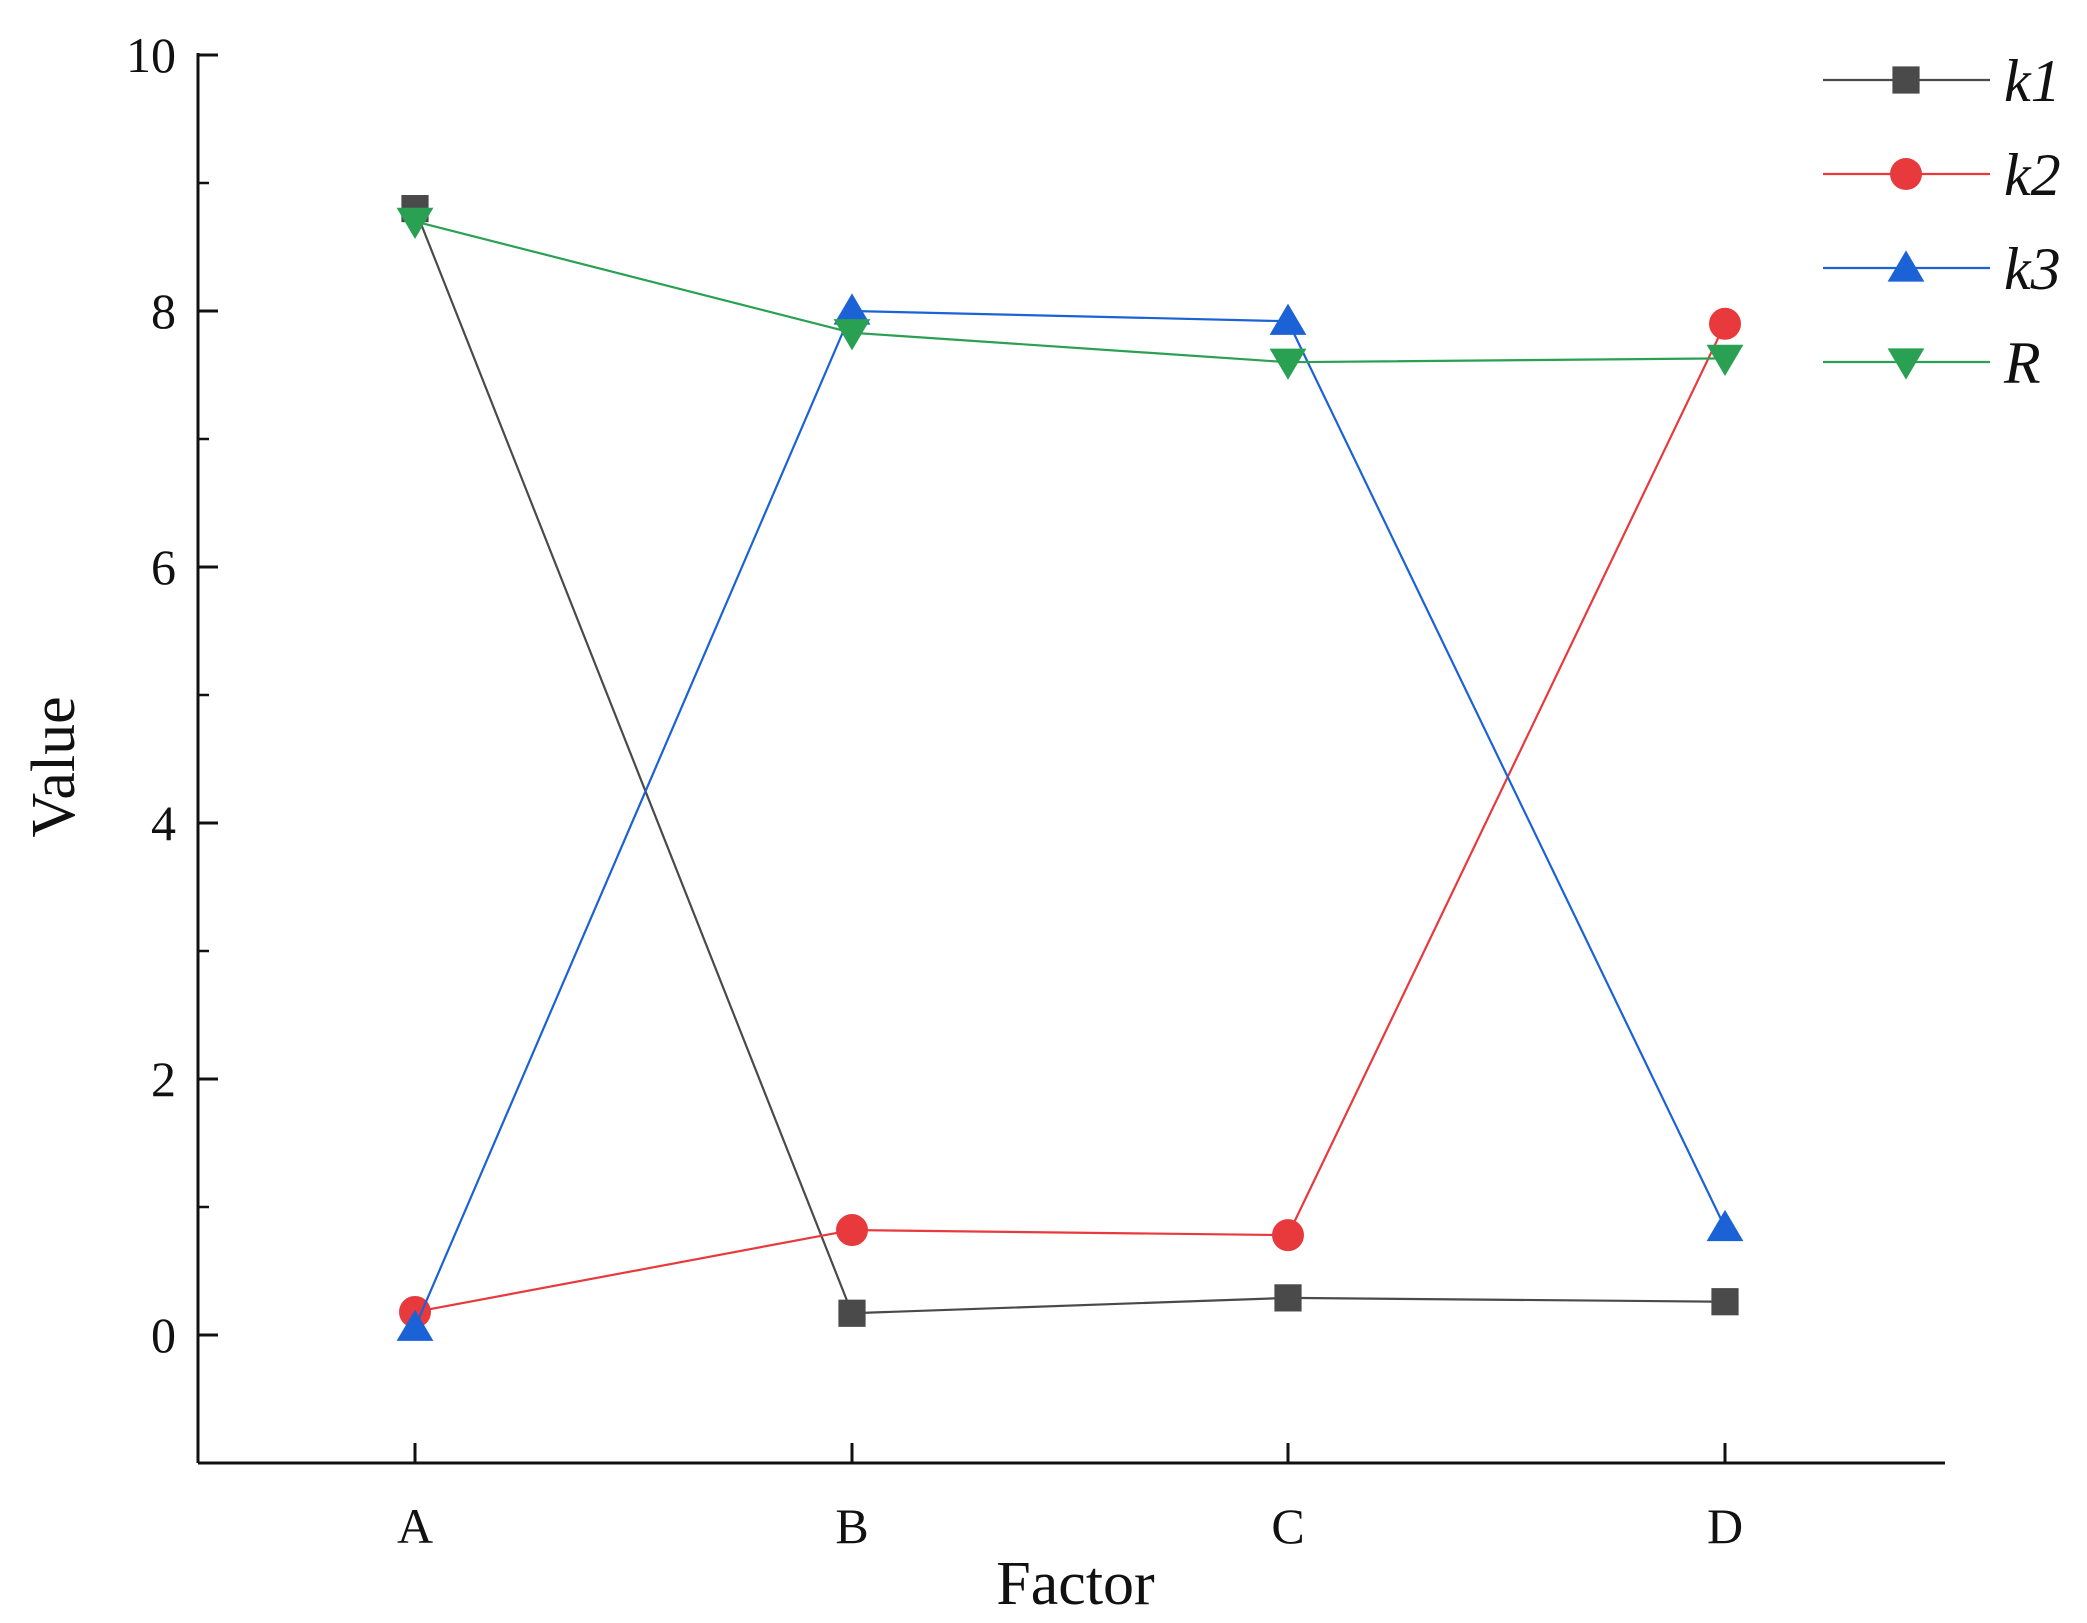  I want to click on y-tick-label: 8, so click(163, 311).